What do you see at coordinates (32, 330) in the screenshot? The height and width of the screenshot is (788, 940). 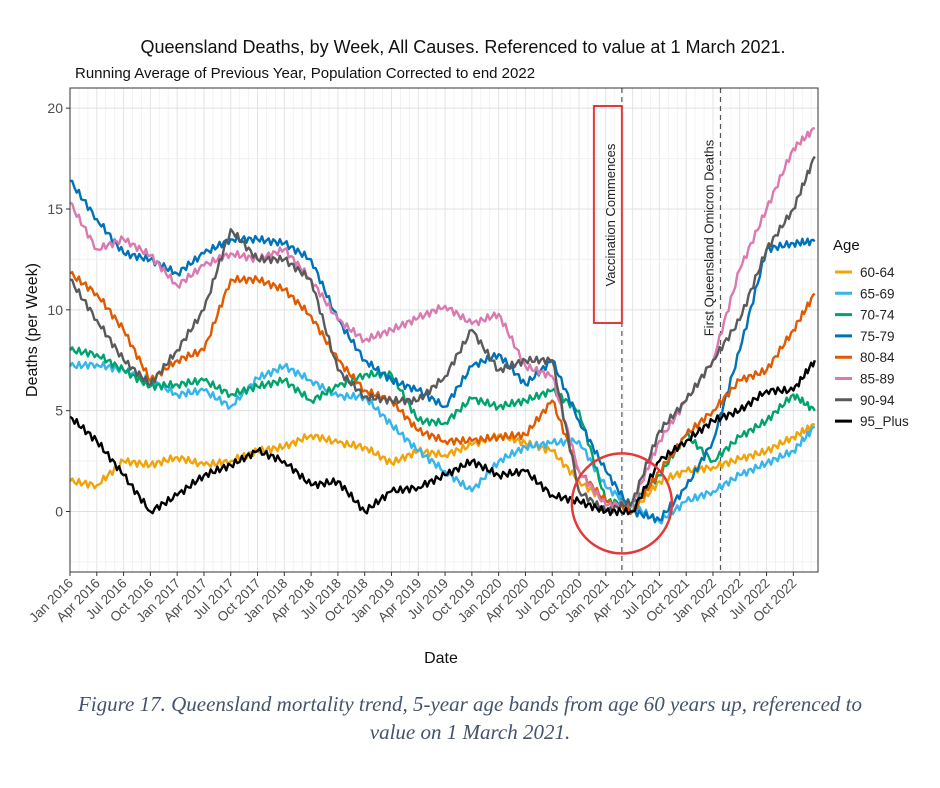 I see `y-axis-label: Deaths (per Week)` at bounding box center [32, 330].